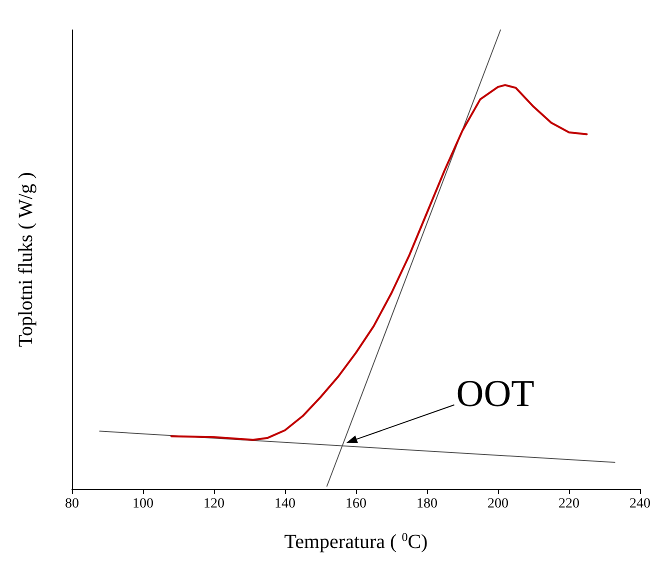 This screenshot has height=571, width=662. What do you see at coordinates (72, 504) in the screenshot?
I see `x-tick-label: 80` at bounding box center [72, 504].